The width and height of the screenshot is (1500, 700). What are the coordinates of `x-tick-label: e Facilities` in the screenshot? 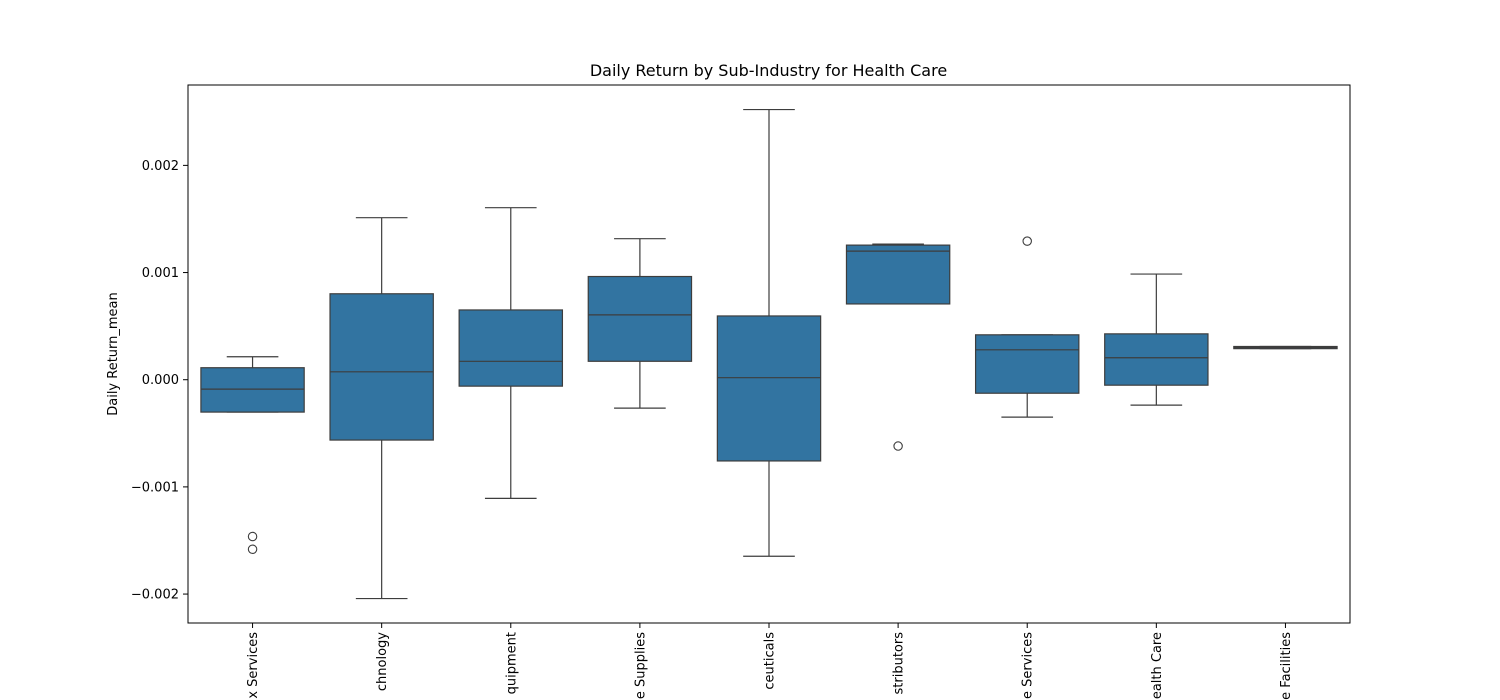 It's located at (1286, 666).